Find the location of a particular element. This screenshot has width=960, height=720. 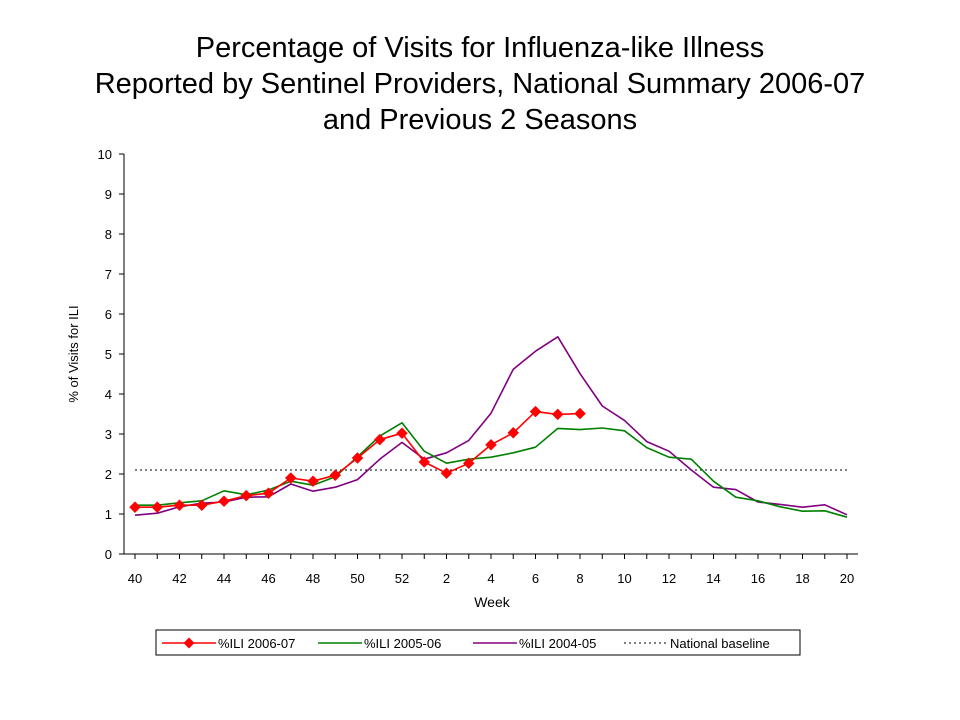

x-tick-label: 10 is located at coordinates (624, 578).